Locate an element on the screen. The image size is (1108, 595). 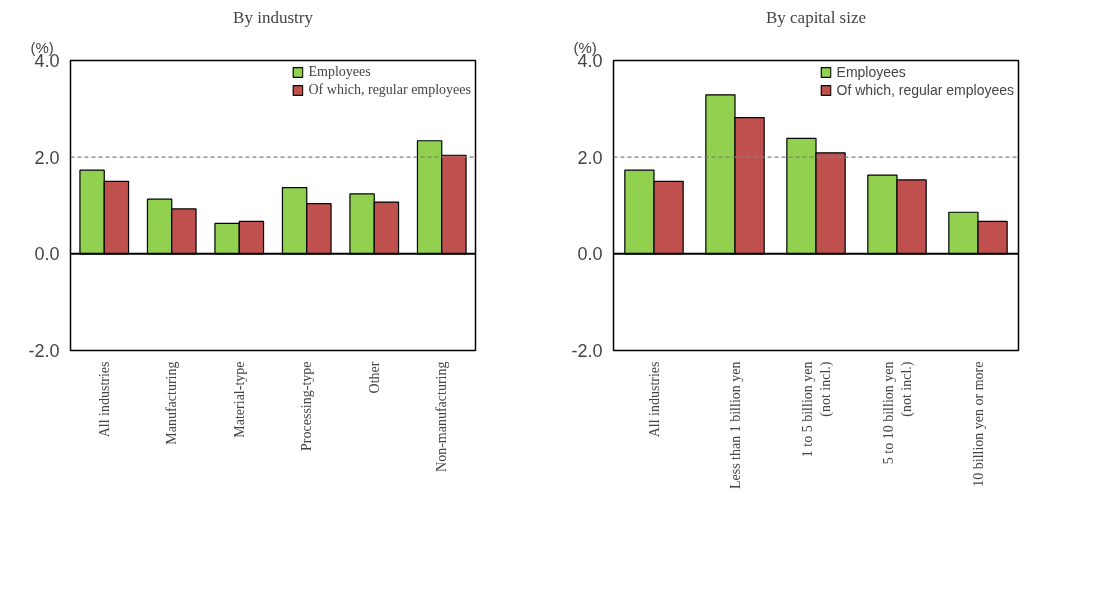
x-tick-label: 10 billion yen or more is located at coordinates (978, 424).